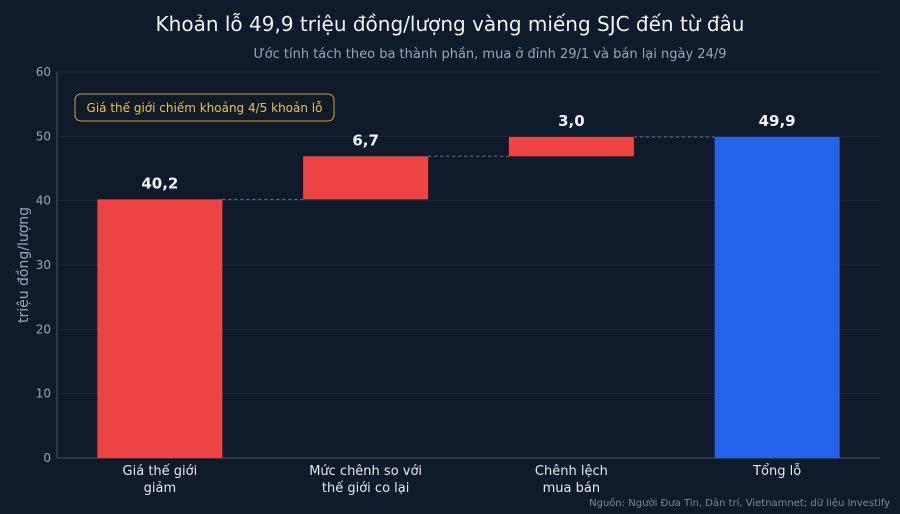 The width and height of the screenshot is (900, 514). What do you see at coordinates (23, 265) in the screenshot?
I see `y-axis-label: triệu đồng/lượng` at bounding box center [23, 265].